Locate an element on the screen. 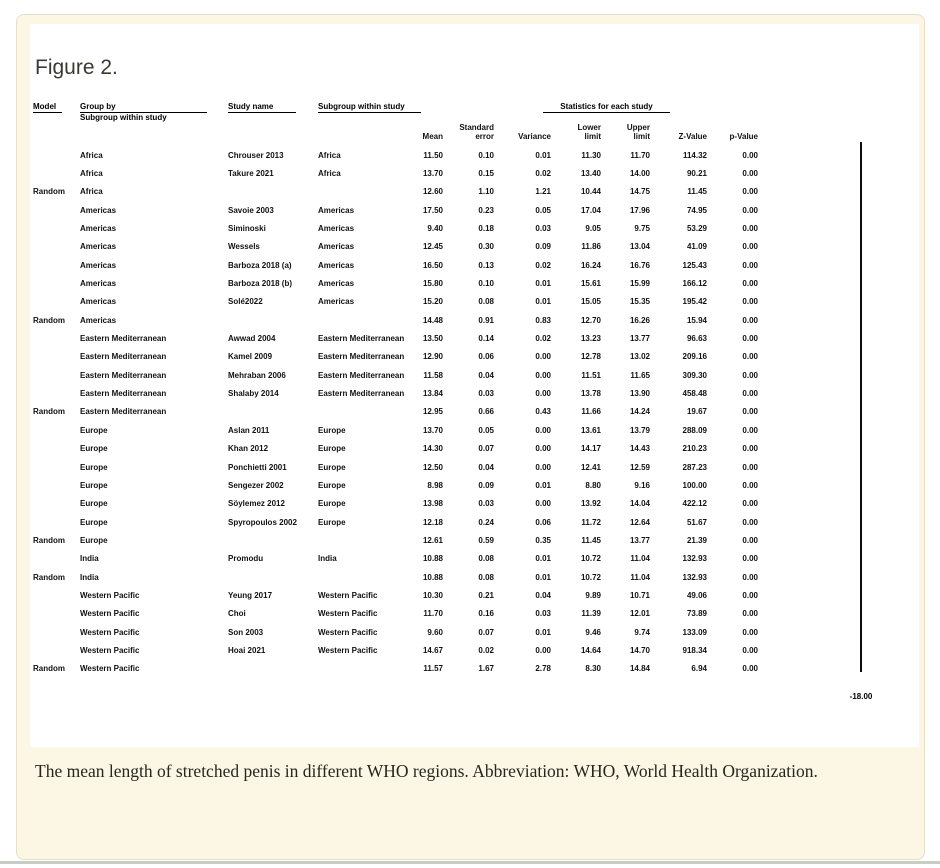  stat-zvalue-cell: 210.23 is located at coordinates (694, 449).